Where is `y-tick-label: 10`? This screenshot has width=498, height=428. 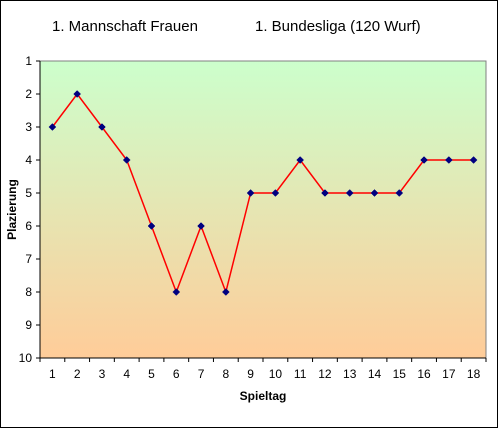
y-tick-label: 10 is located at coordinates (26, 358).